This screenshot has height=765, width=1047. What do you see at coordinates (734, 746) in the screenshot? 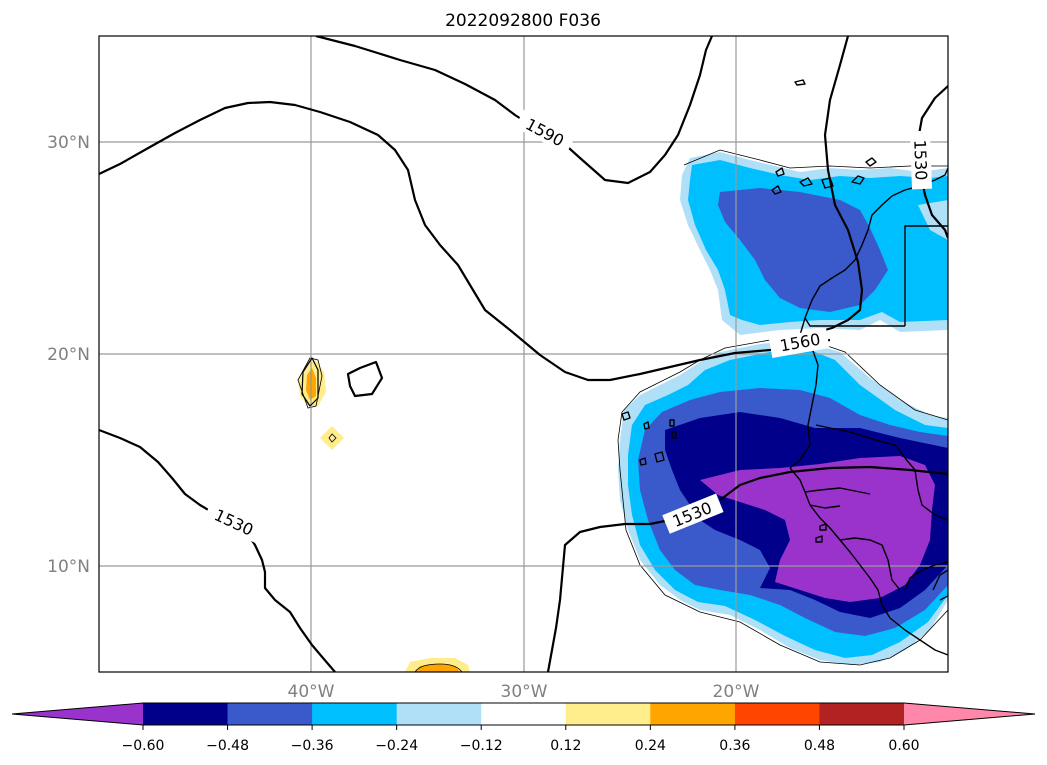
I see `colorbar-tick-label: 0.36` at bounding box center [734, 746].